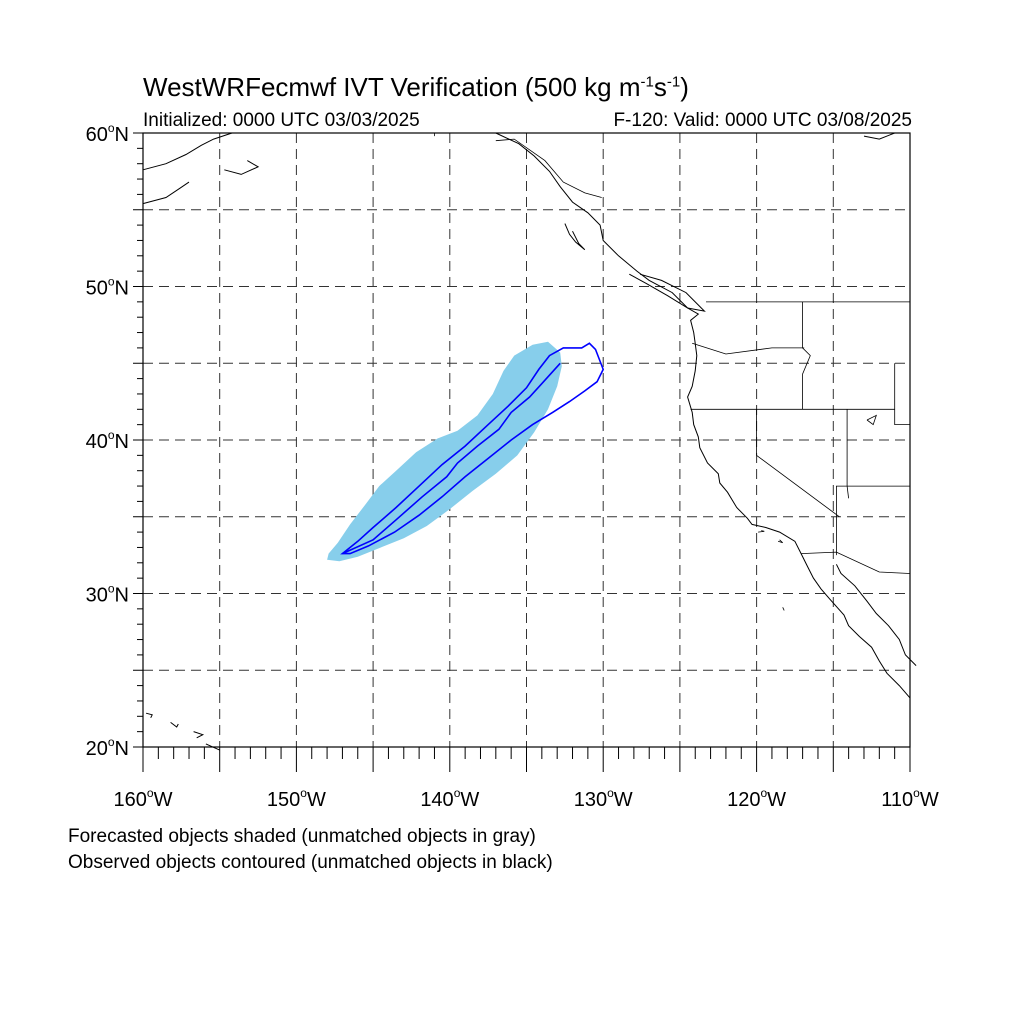  I want to click on lon-label: 150oW, so click(296, 798).